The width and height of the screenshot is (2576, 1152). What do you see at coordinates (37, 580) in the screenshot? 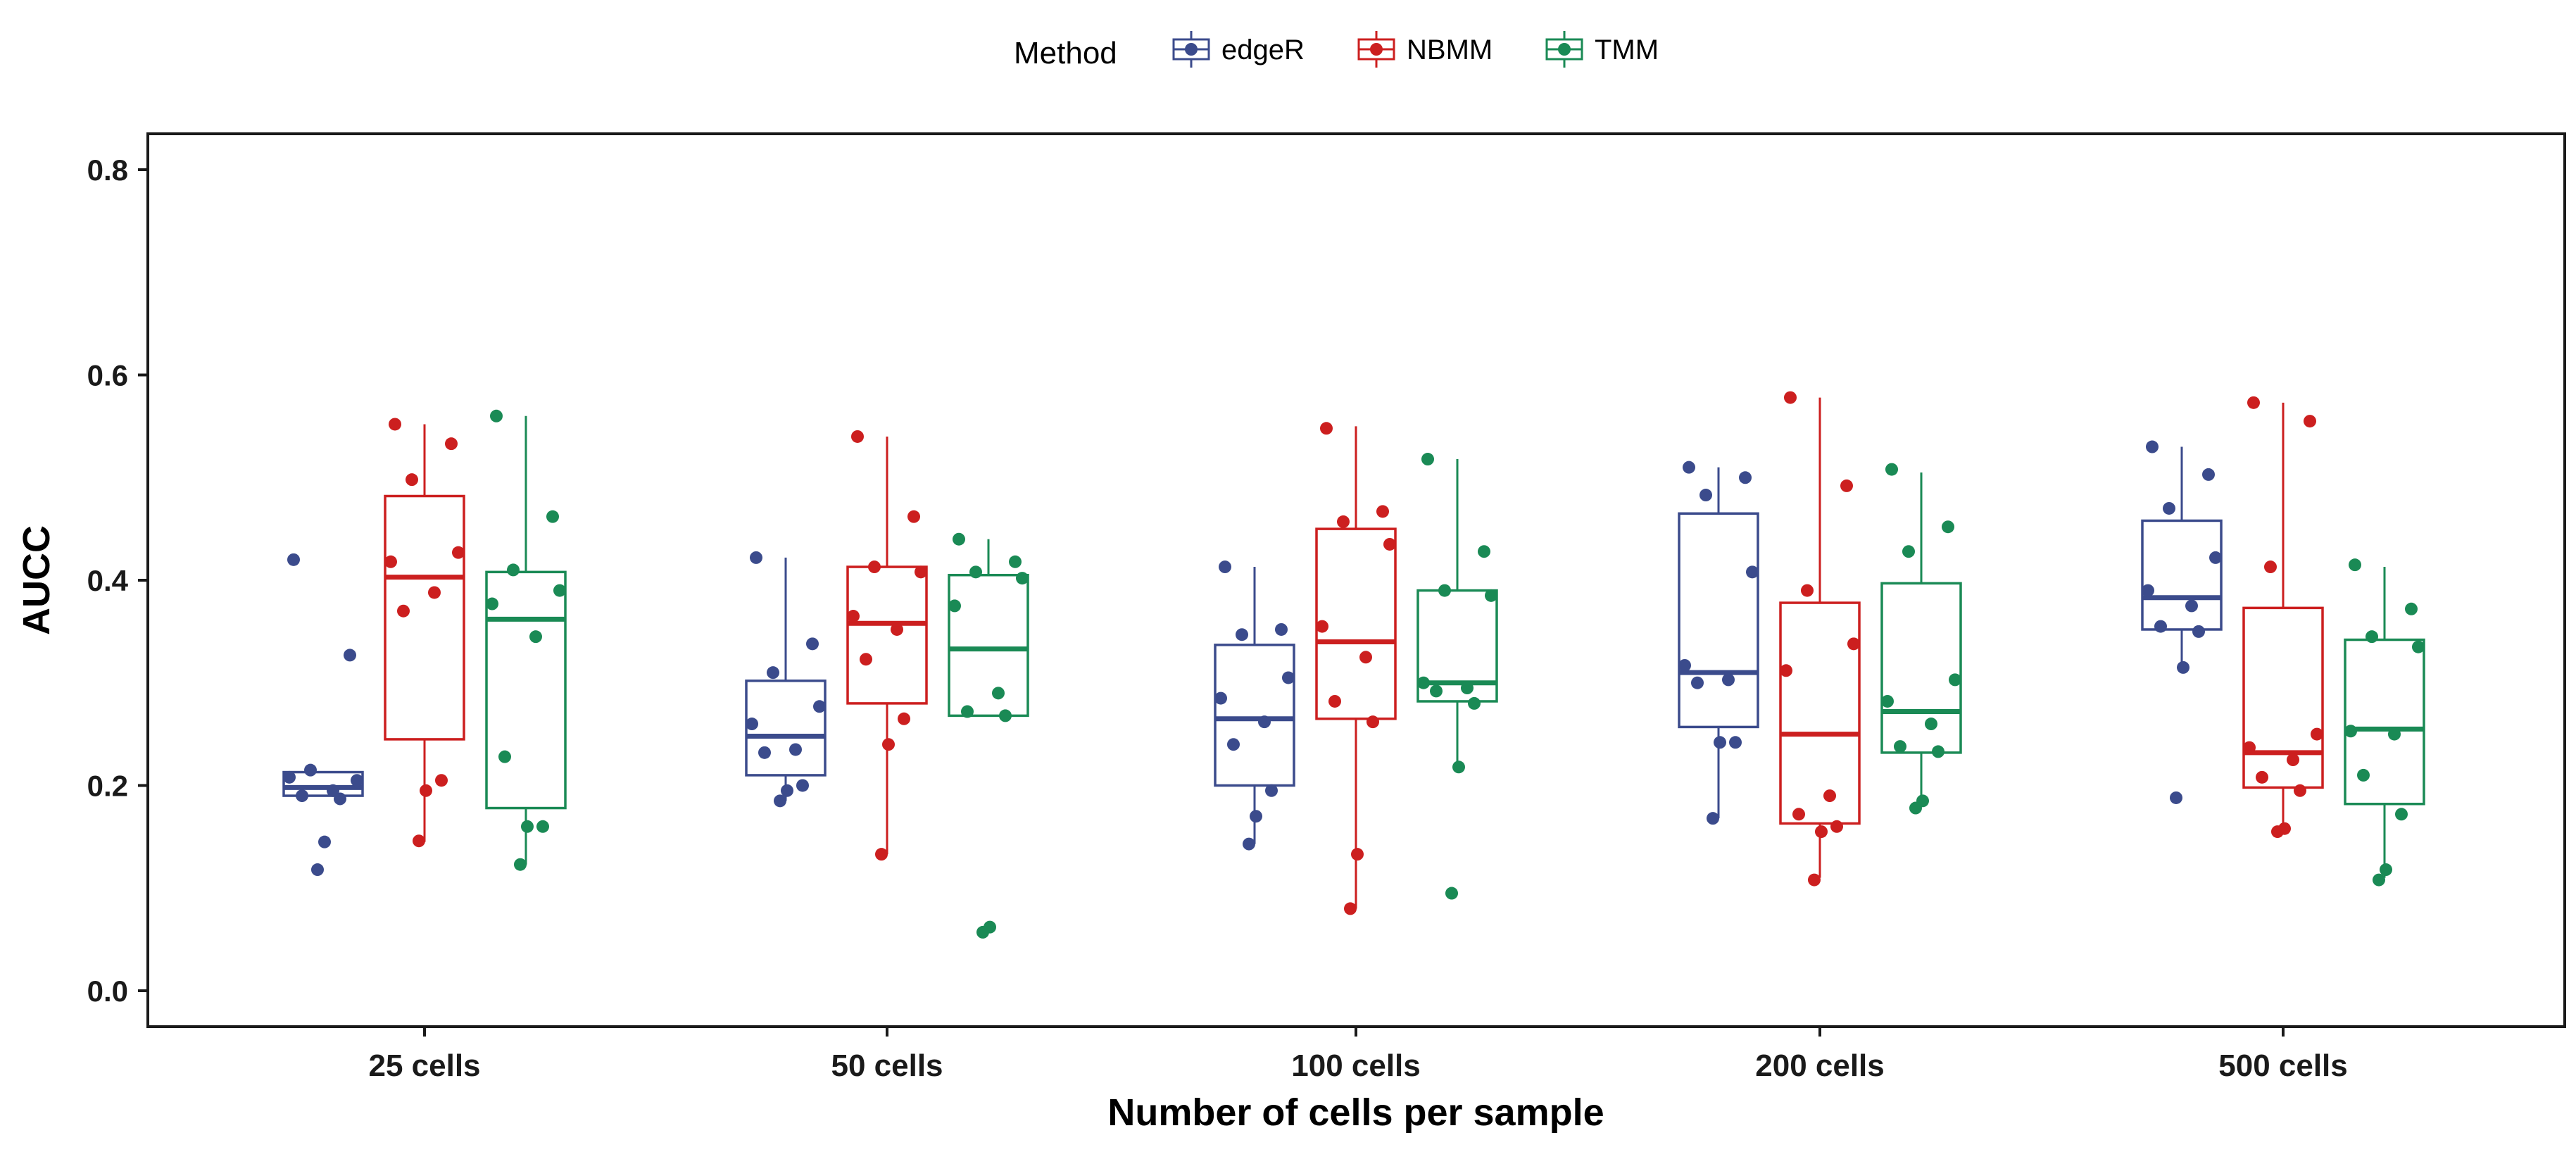
I see `y-axis-title: AUCC` at bounding box center [37, 580].